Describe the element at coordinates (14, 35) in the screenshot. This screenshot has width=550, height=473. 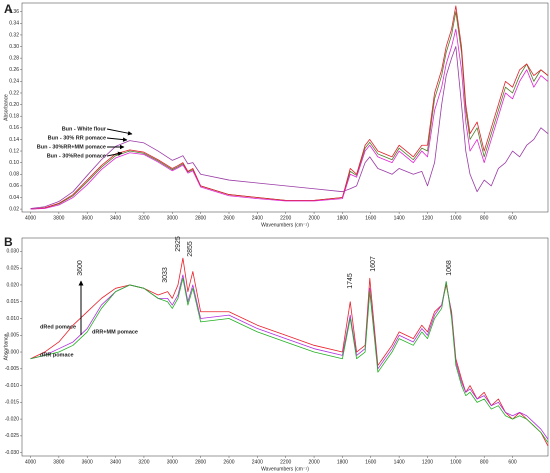
I see `y-tick-label: 0.32` at that location.